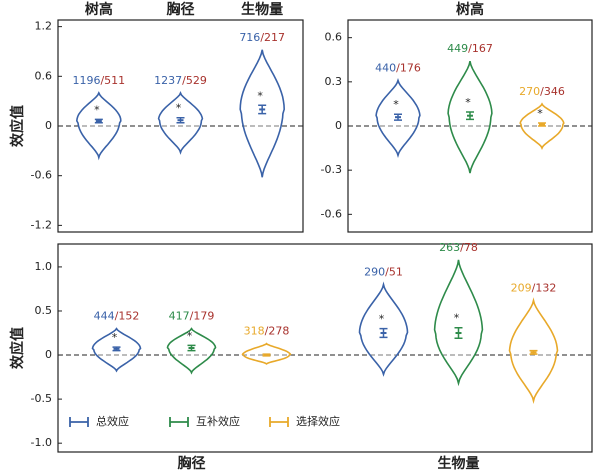 The height and width of the screenshot is (476, 600). Describe the element at coordinates (44, 310) in the screenshot. I see `y-tick-label: 0.5` at that location.